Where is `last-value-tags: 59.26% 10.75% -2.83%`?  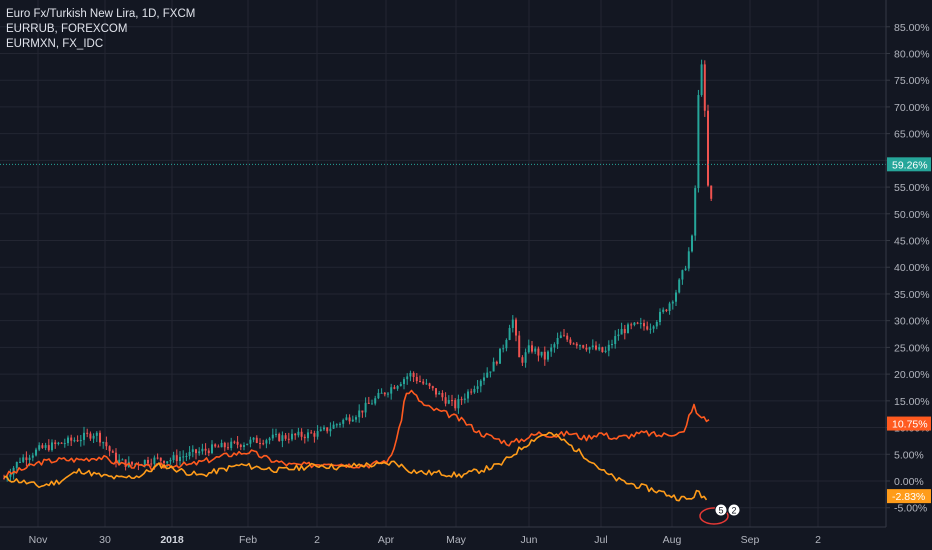
last-value-tags: 59.26% 10.75% -2.83% is located at coordinates (909, 330).